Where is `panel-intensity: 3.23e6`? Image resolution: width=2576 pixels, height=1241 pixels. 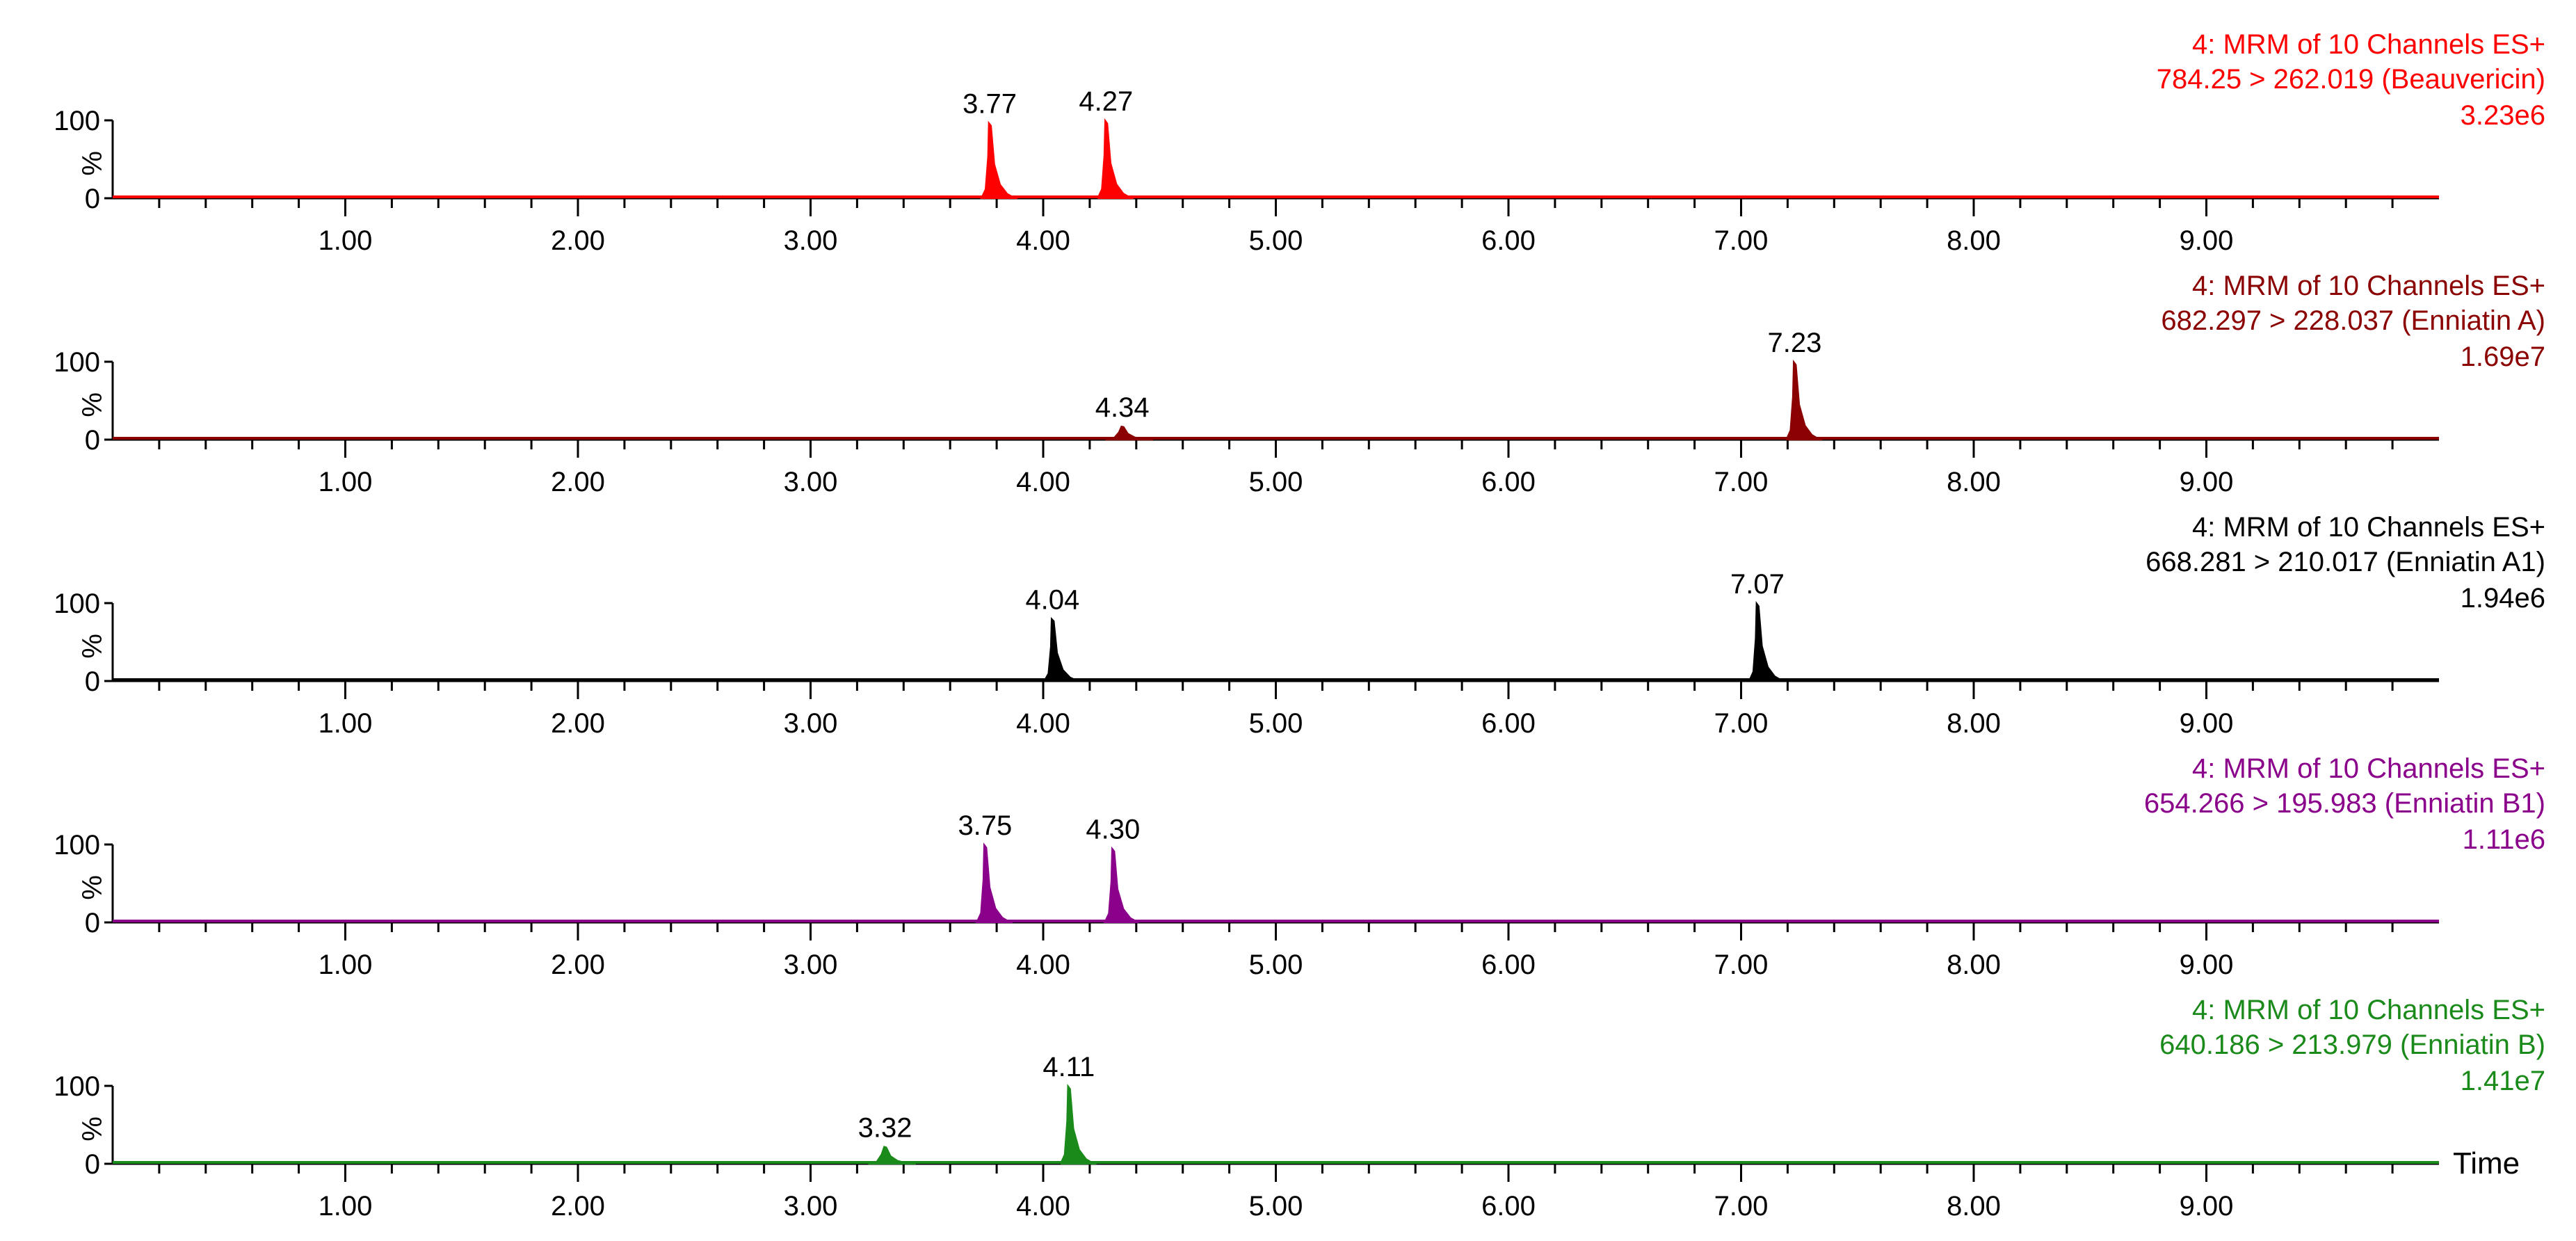 panel-intensity: 3.23e6 is located at coordinates (2503, 115).